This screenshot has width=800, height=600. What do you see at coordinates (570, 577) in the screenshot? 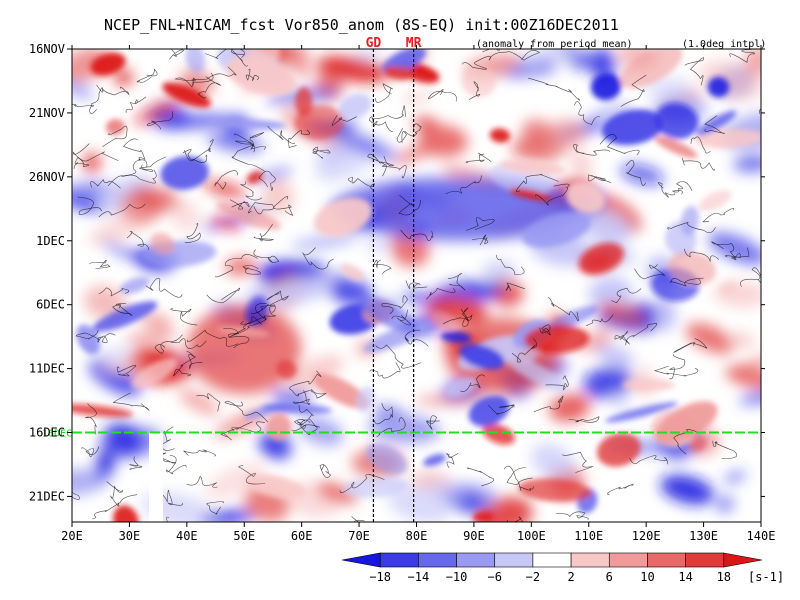
I see `colorbar-label: 2` at bounding box center [570, 577].